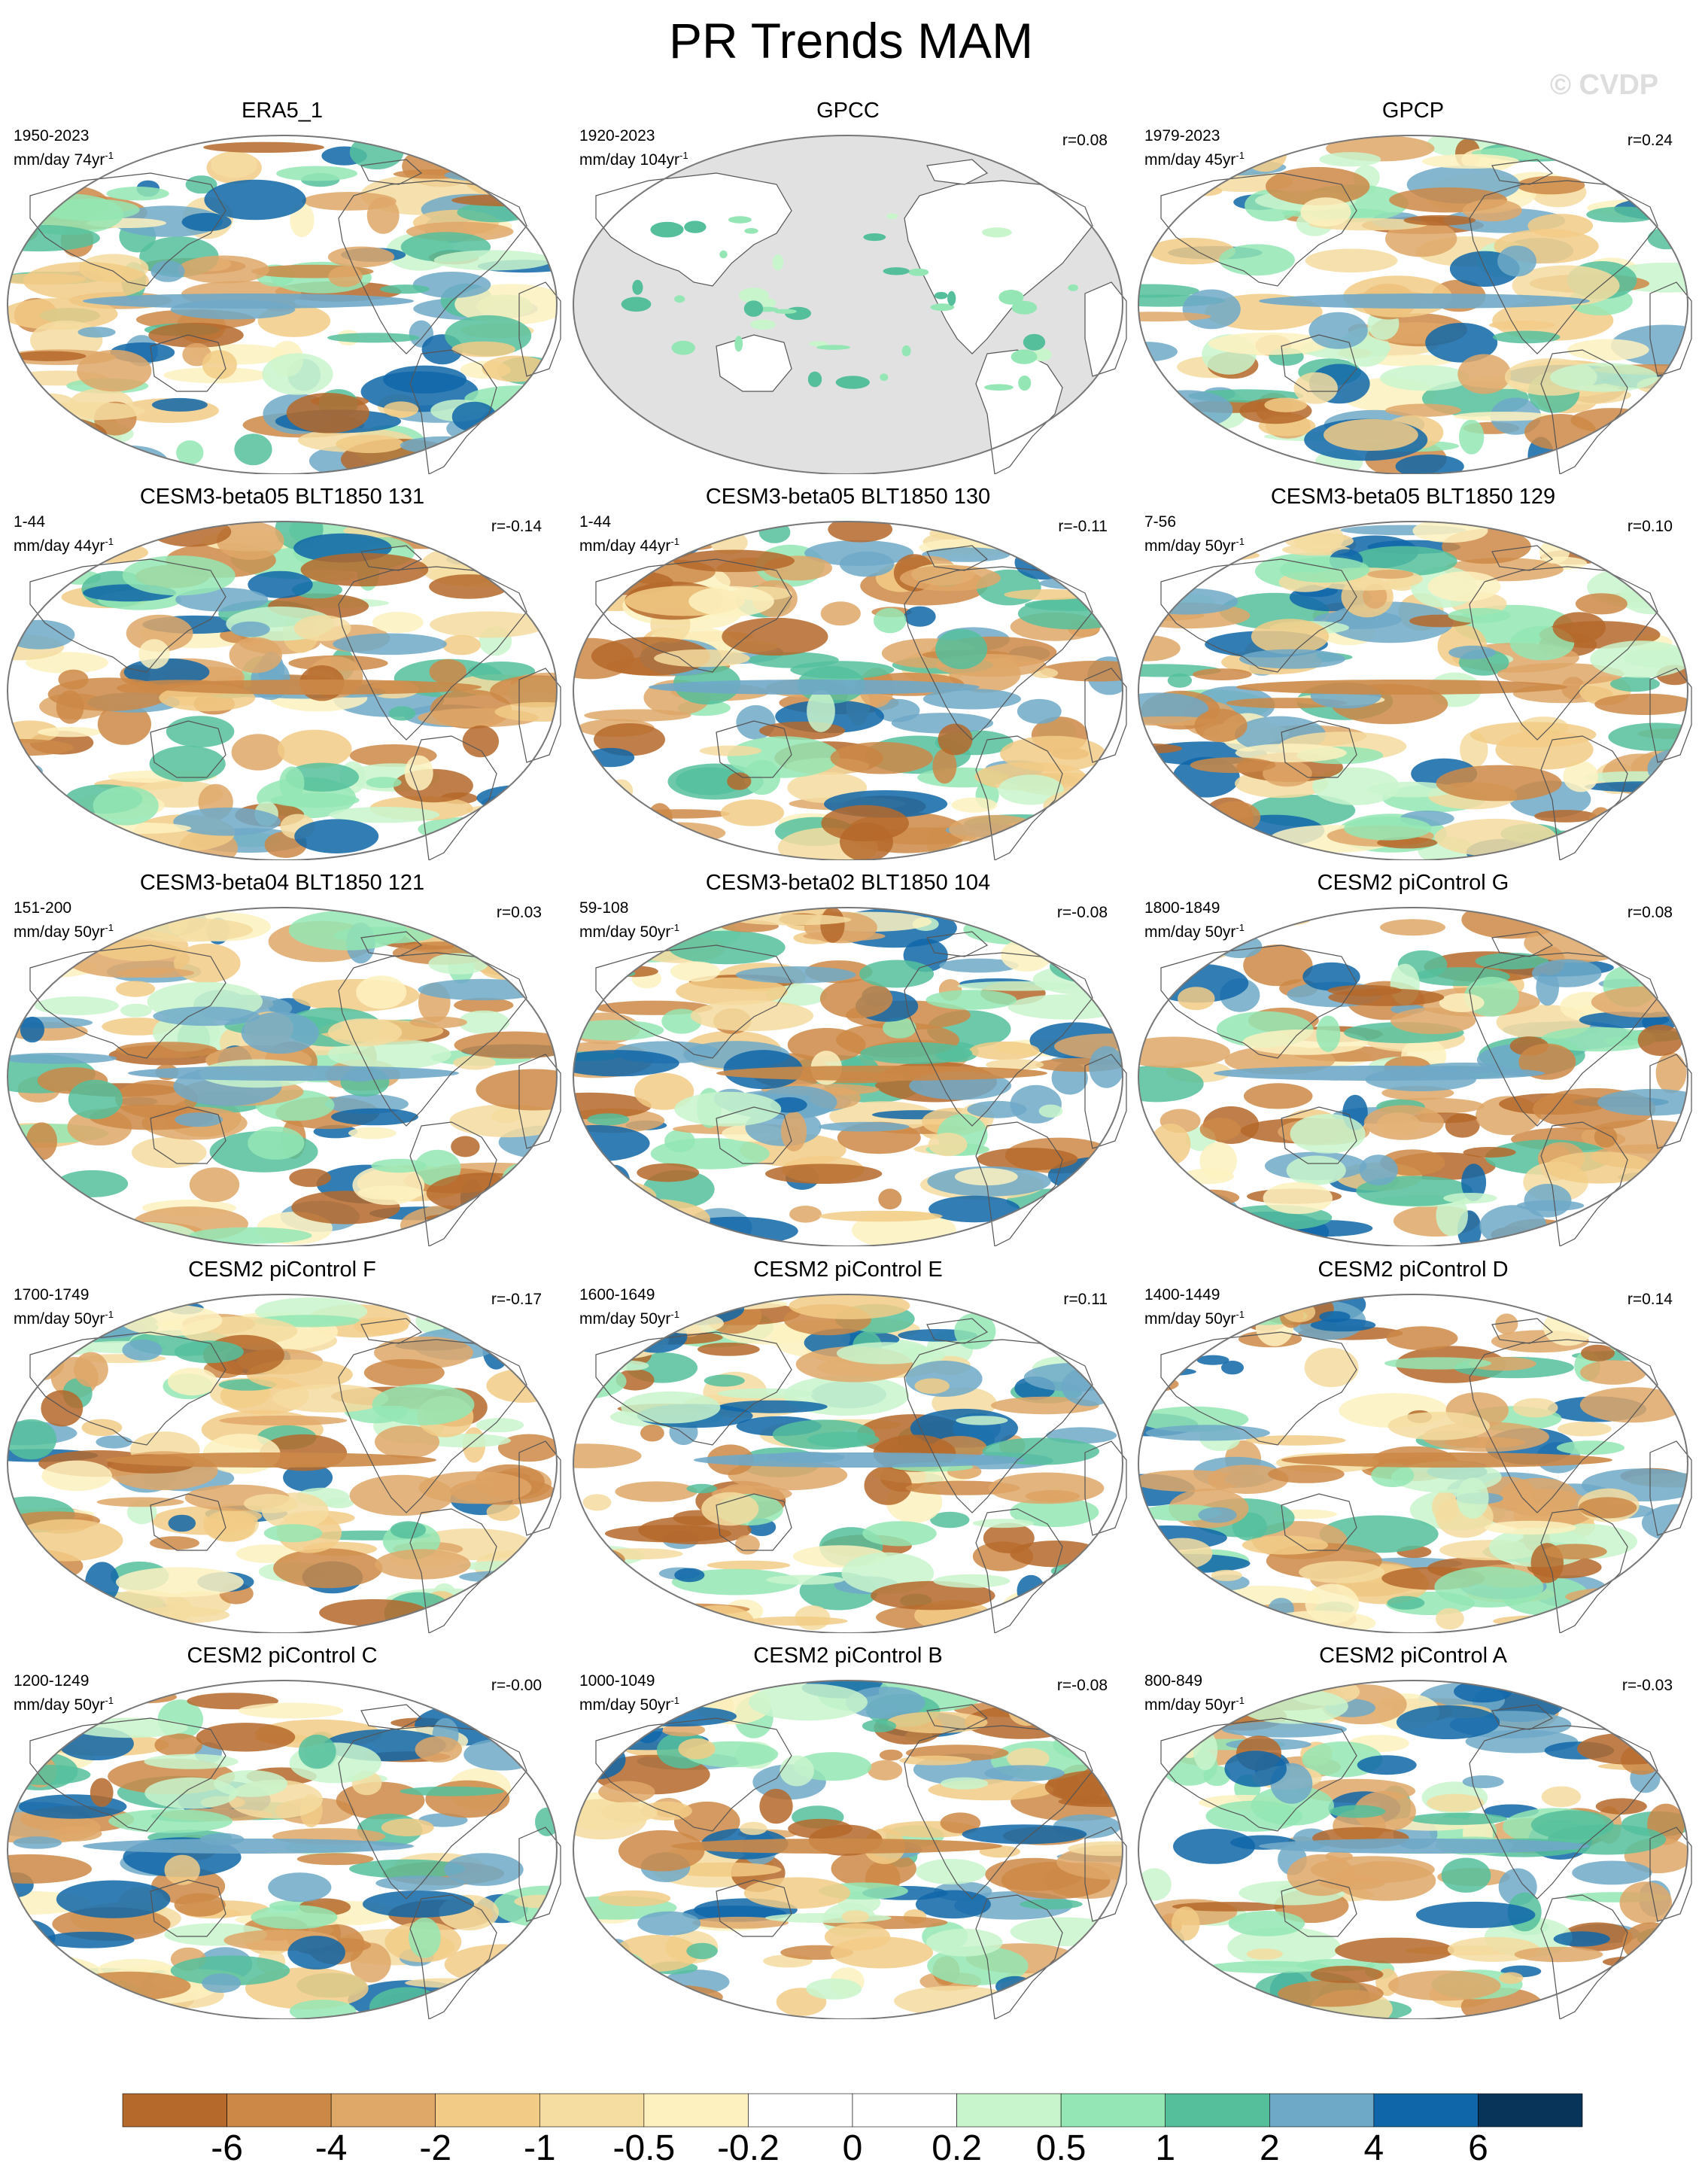 The height and width of the screenshot is (2184, 1702). What do you see at coordinates (279, 2110) in the screenshot?
I see `colorbar-swatch` at bounding box center [279, 2110].